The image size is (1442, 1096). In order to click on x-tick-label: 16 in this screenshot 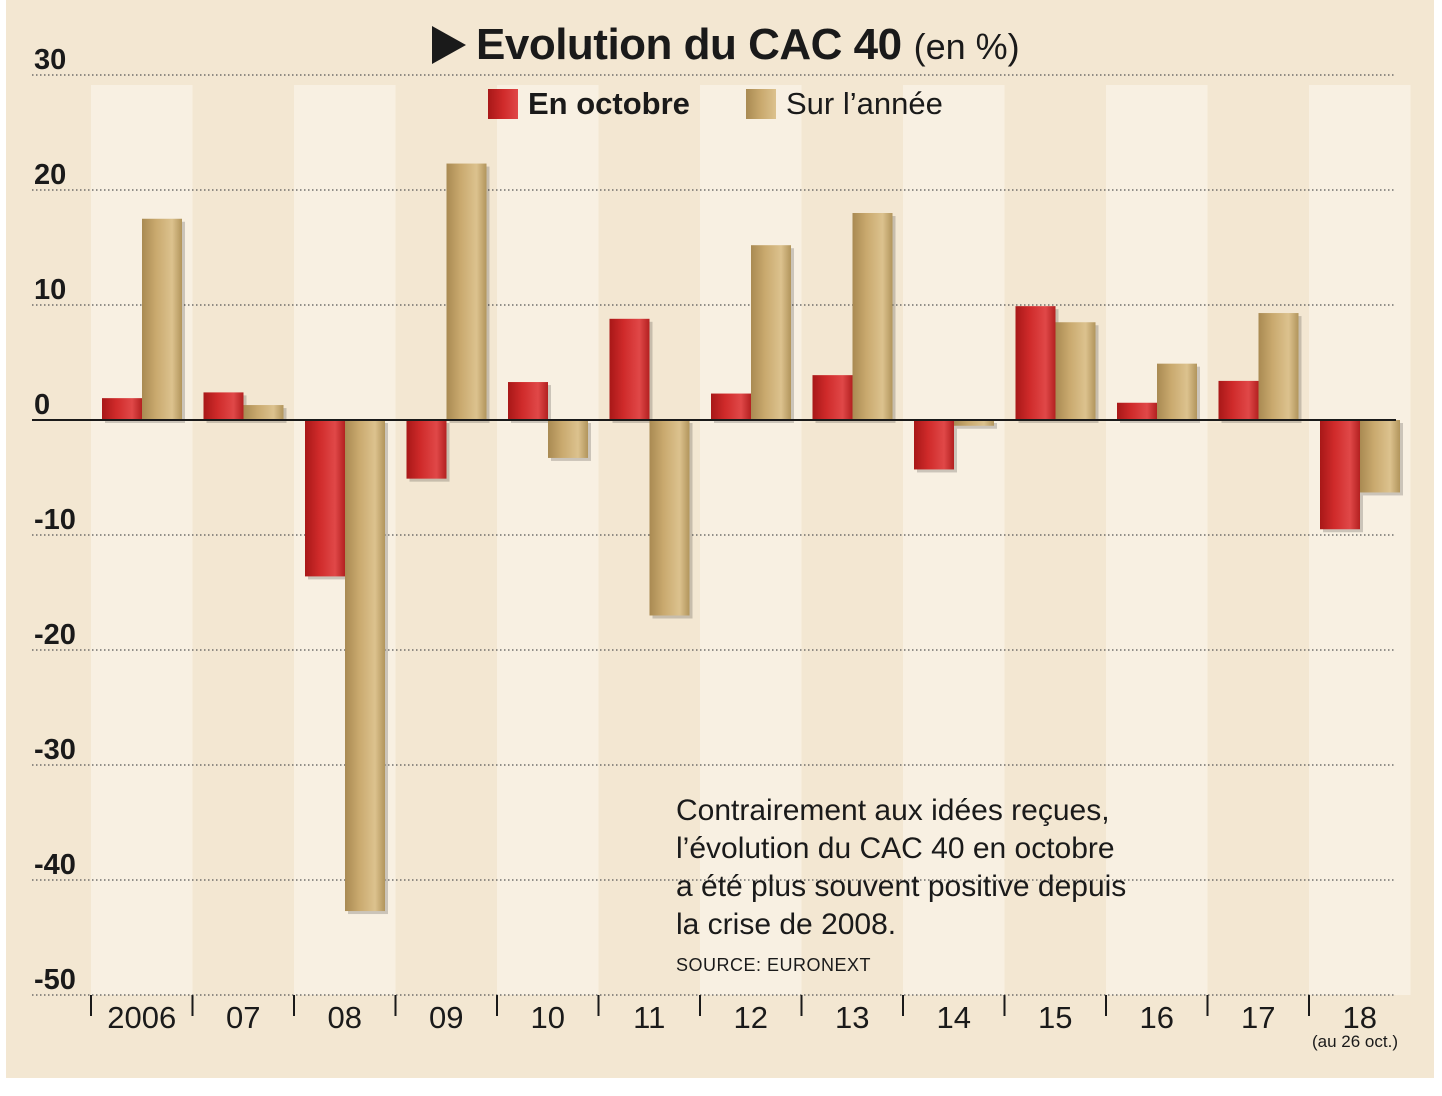, I will do `click(1157, 1017)`.